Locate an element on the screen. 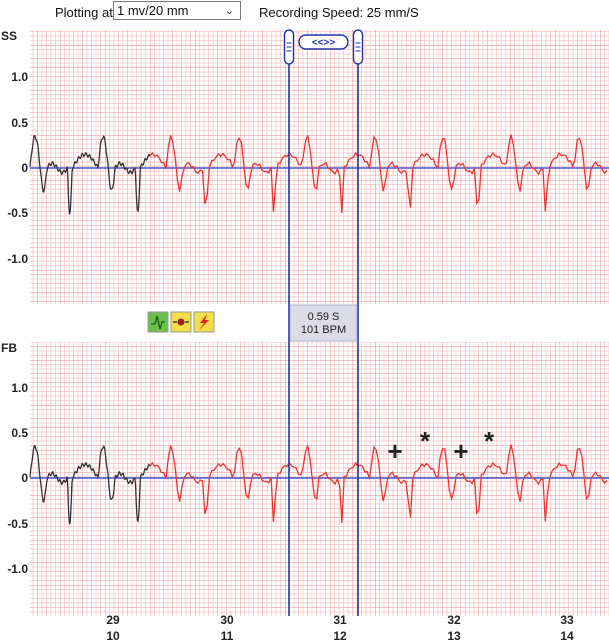 This screenshot has height=644, width=609. time-label-beat: 12 is located at coordinates (340, 636).